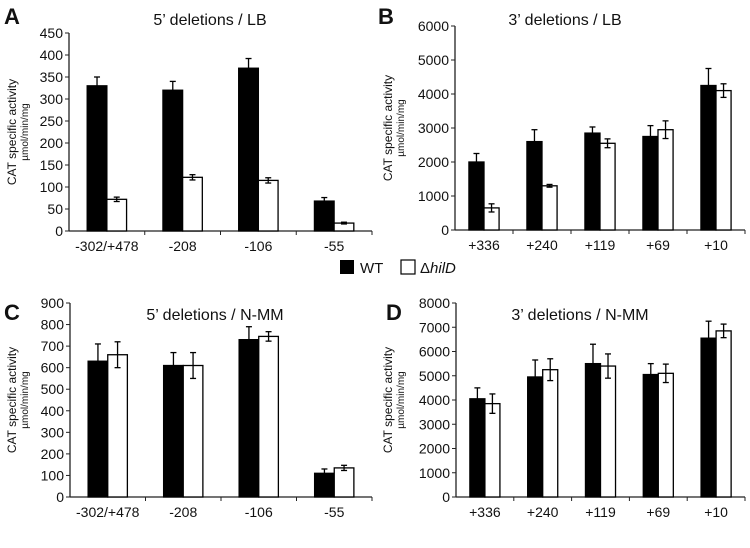 This screenshot has width=750, height=548. Describe the element at coordinates (434, 303) in the screenshot. I see `y-tick-label: 8000` at that location.